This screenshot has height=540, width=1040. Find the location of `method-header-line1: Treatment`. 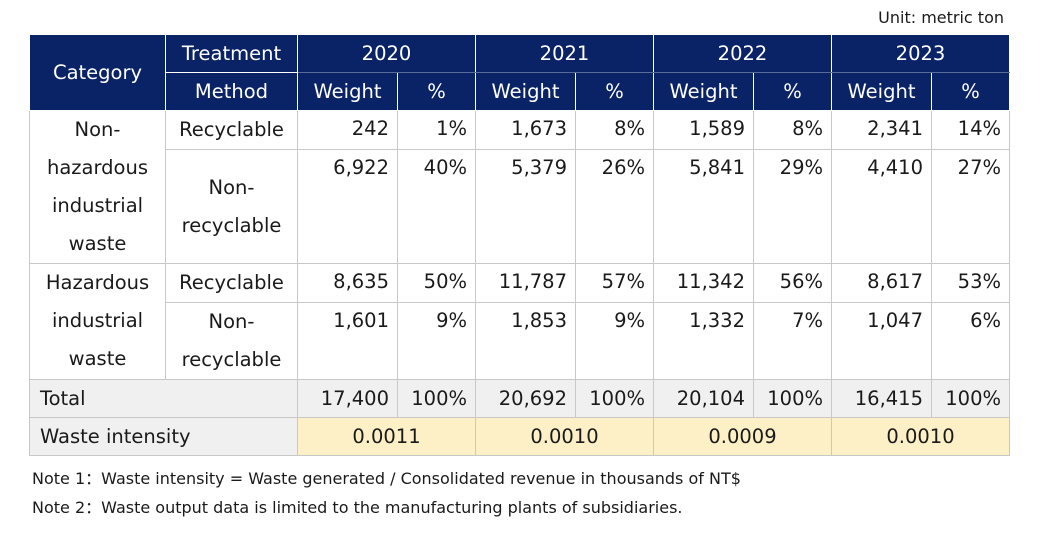

method-header-line1: Treatment is located at coordinates (231, 53).